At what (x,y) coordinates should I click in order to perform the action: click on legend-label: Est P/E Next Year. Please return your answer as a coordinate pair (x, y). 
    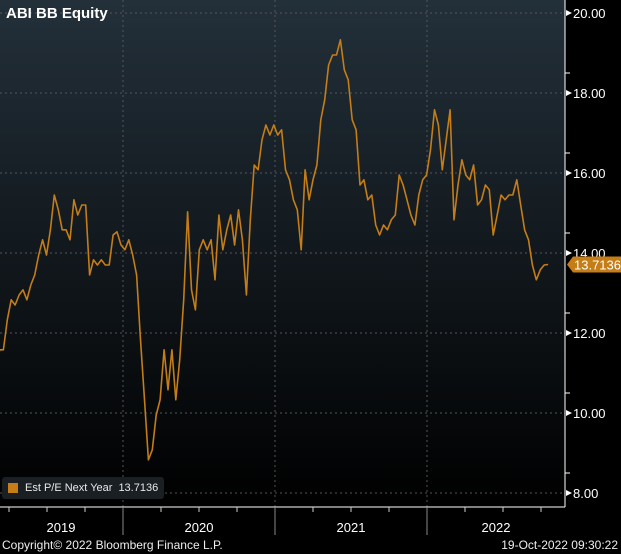
    Looking at the image, I should click on (69, 488).